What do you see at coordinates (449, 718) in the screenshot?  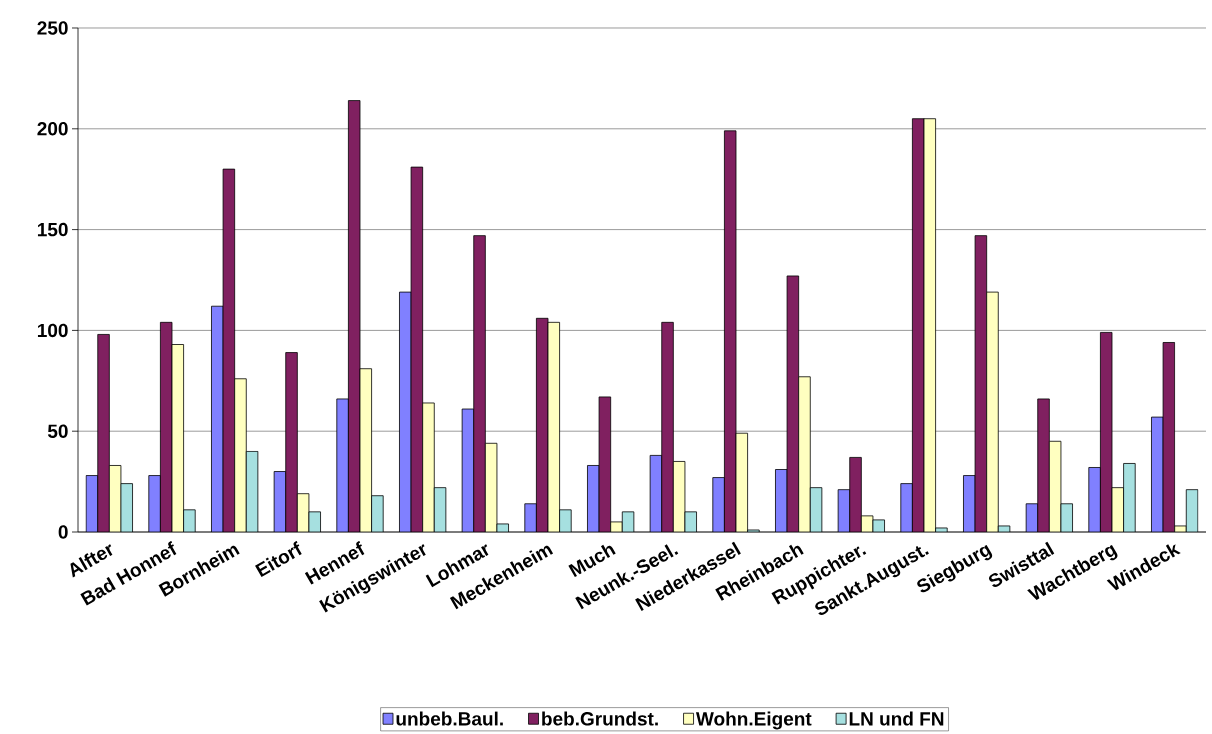 I see `legend-label: unbeb.Baul.` at bounding box center [449, 718].